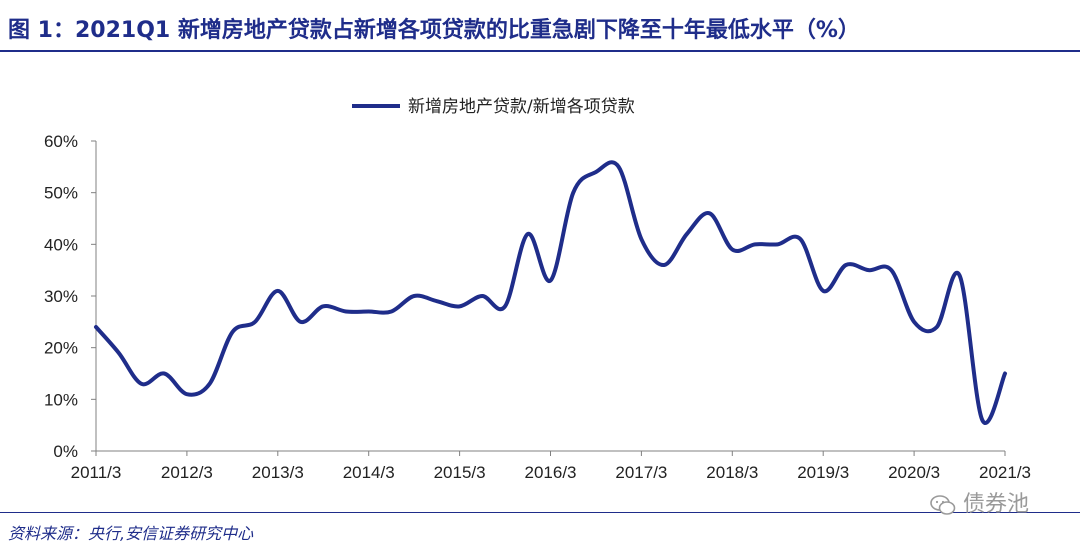  What do you see at coordinates (996, 504) in the screenshot?
I see `watermark-text: 债券池` at bounding box center [996, 504].